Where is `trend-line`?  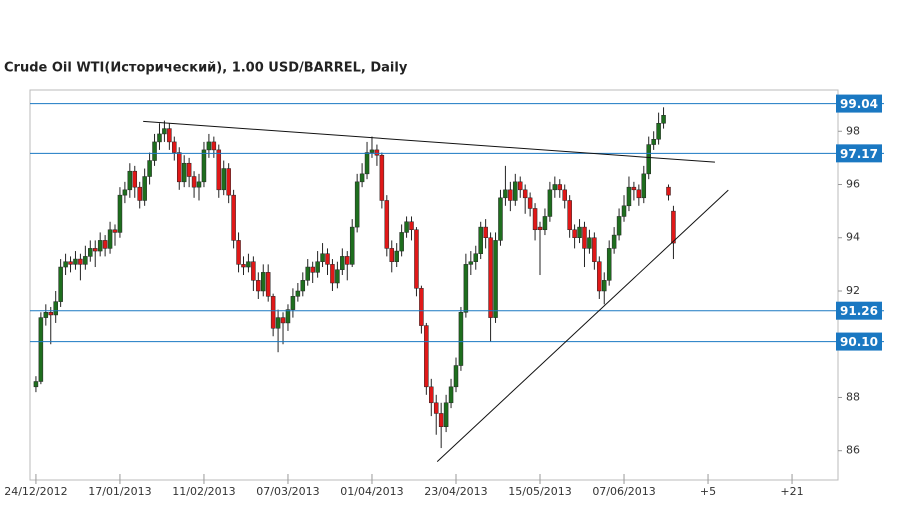 trend-line is located at coordinates (429, 141).